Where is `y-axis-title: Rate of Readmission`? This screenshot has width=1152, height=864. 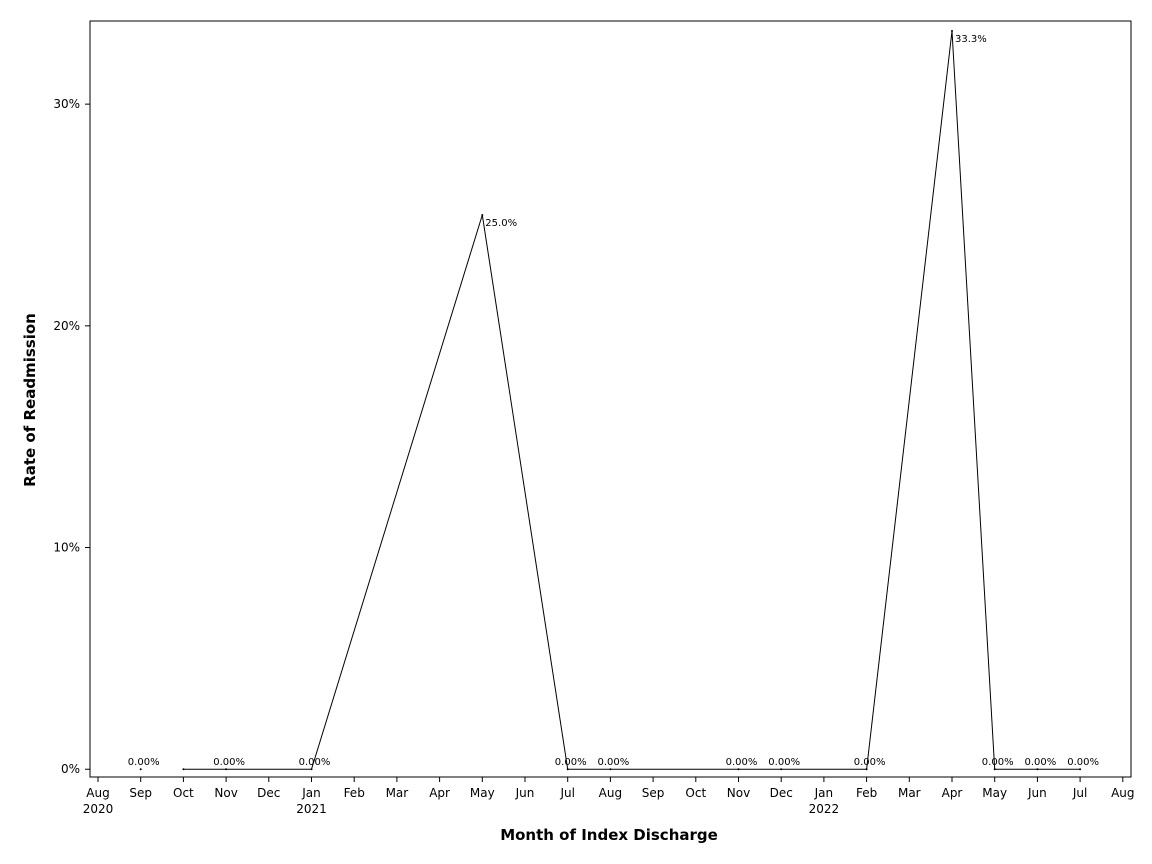 y-axis-title: Rate of Readmission is located at coordinates (30, 400).